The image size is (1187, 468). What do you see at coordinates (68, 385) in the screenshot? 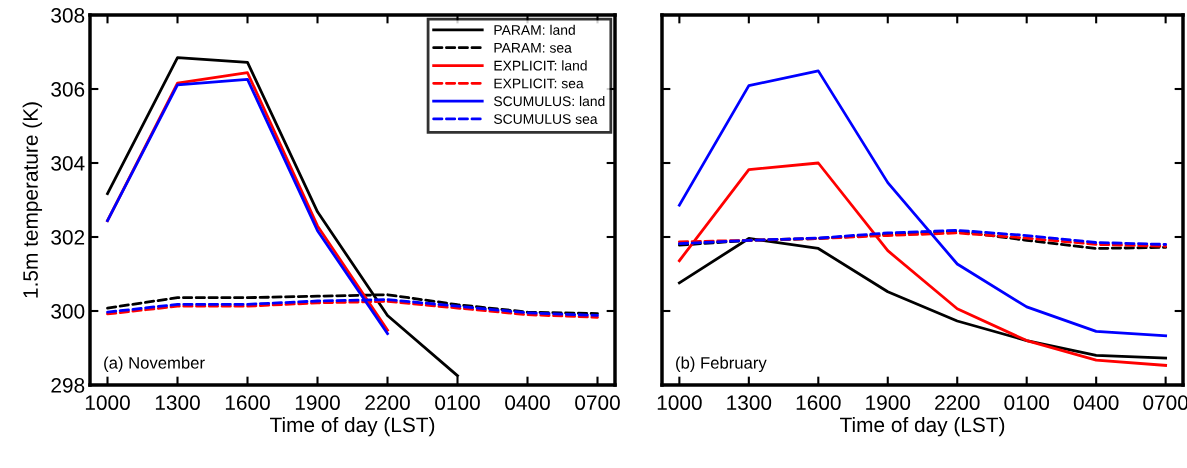
I see `y-tick-label: 298` at bounding box center [68, 385].